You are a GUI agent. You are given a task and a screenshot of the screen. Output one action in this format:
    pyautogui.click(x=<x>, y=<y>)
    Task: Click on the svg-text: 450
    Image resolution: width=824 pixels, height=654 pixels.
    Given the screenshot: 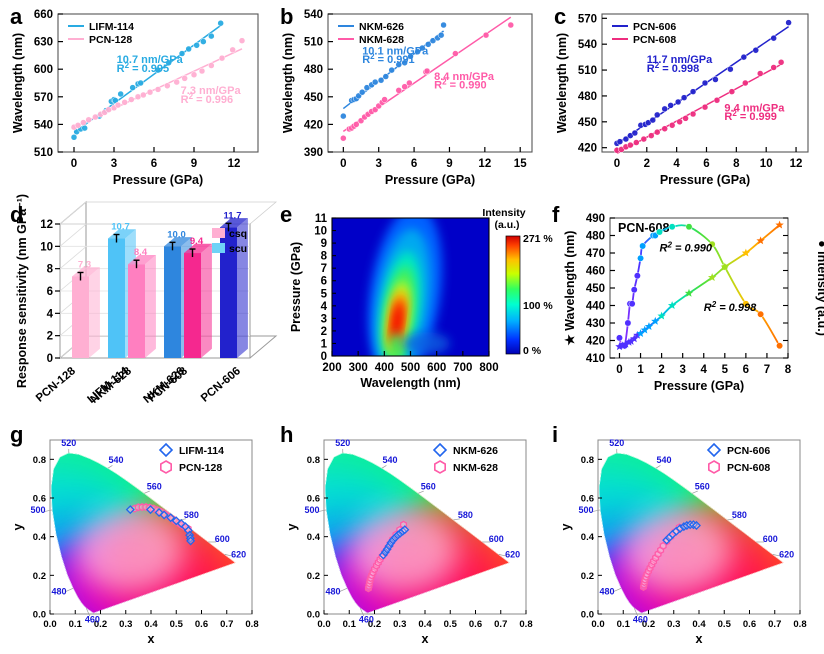 What is the action you would take?
    pyautogui.click(x=313, y=98)
    